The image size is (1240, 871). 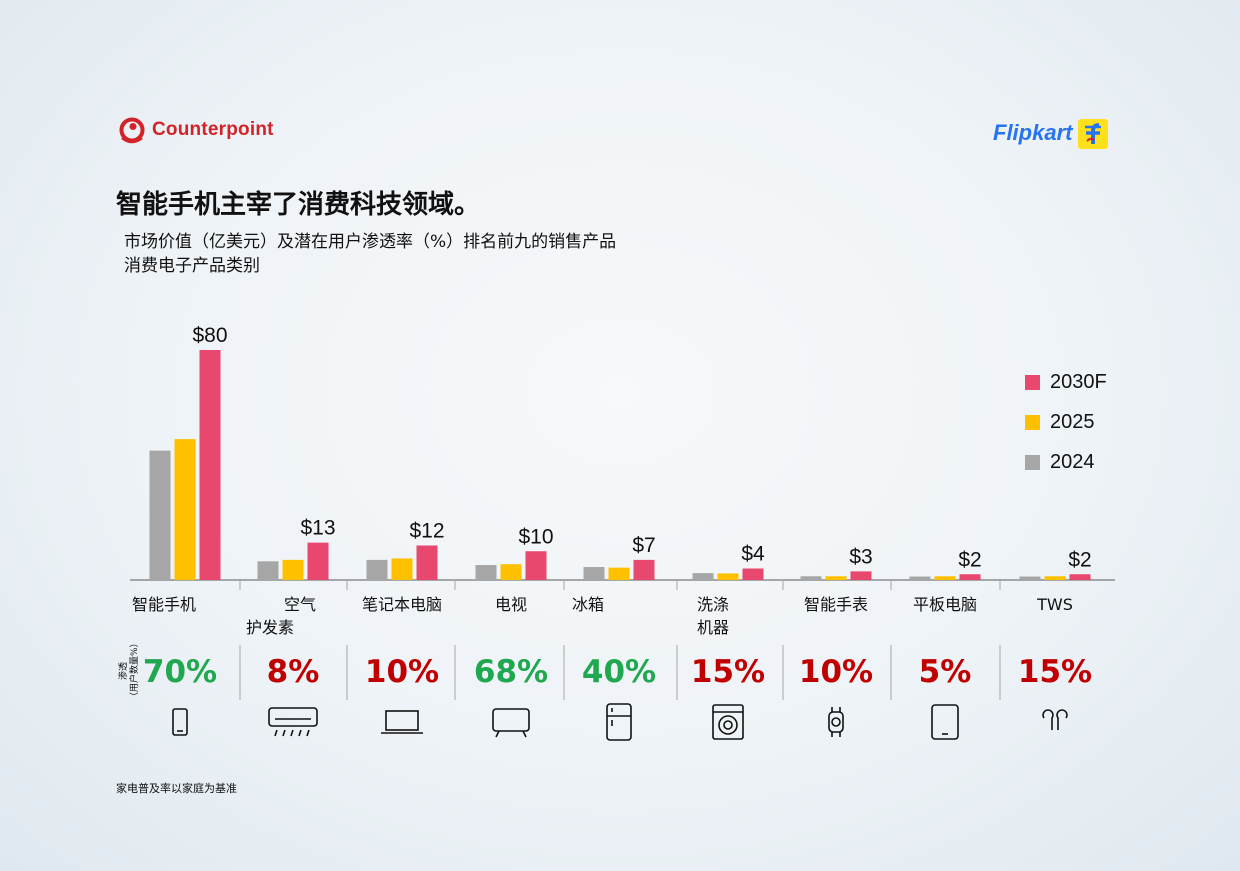 I want to click on legend-label: 2025, so click(x=1072, y=421).